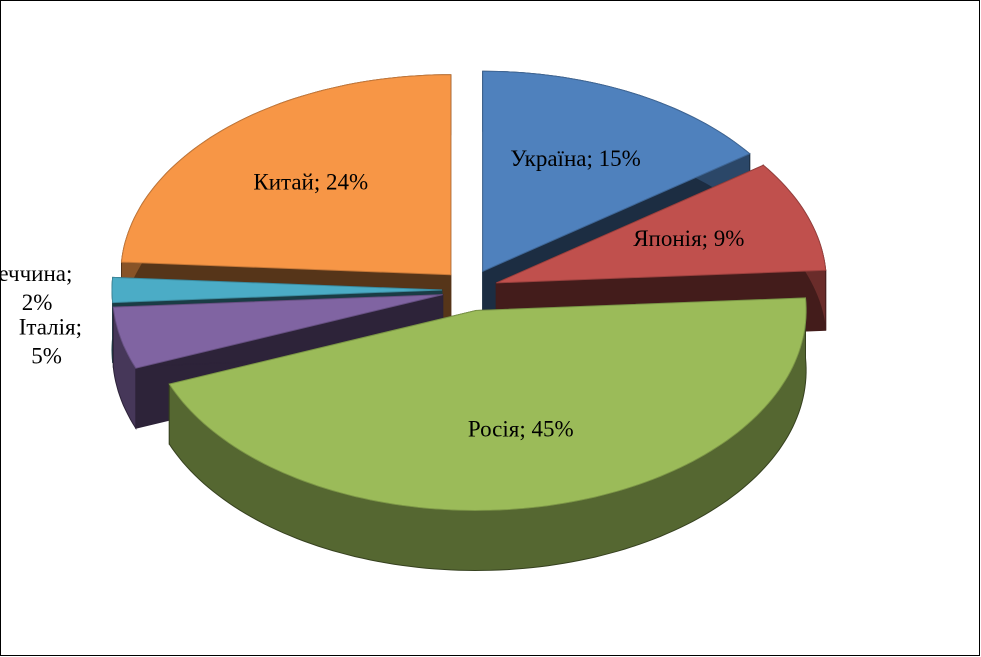  Describe the element at coordinates (50, 342) in the screenshot. I see `data-label: Італія; 5%` at that location.